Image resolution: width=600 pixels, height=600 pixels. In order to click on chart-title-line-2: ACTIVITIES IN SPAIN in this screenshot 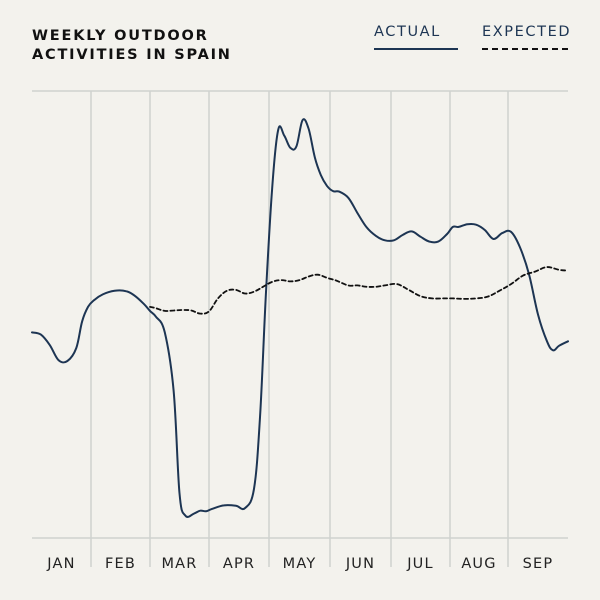, I will do `click(132, 55)`.